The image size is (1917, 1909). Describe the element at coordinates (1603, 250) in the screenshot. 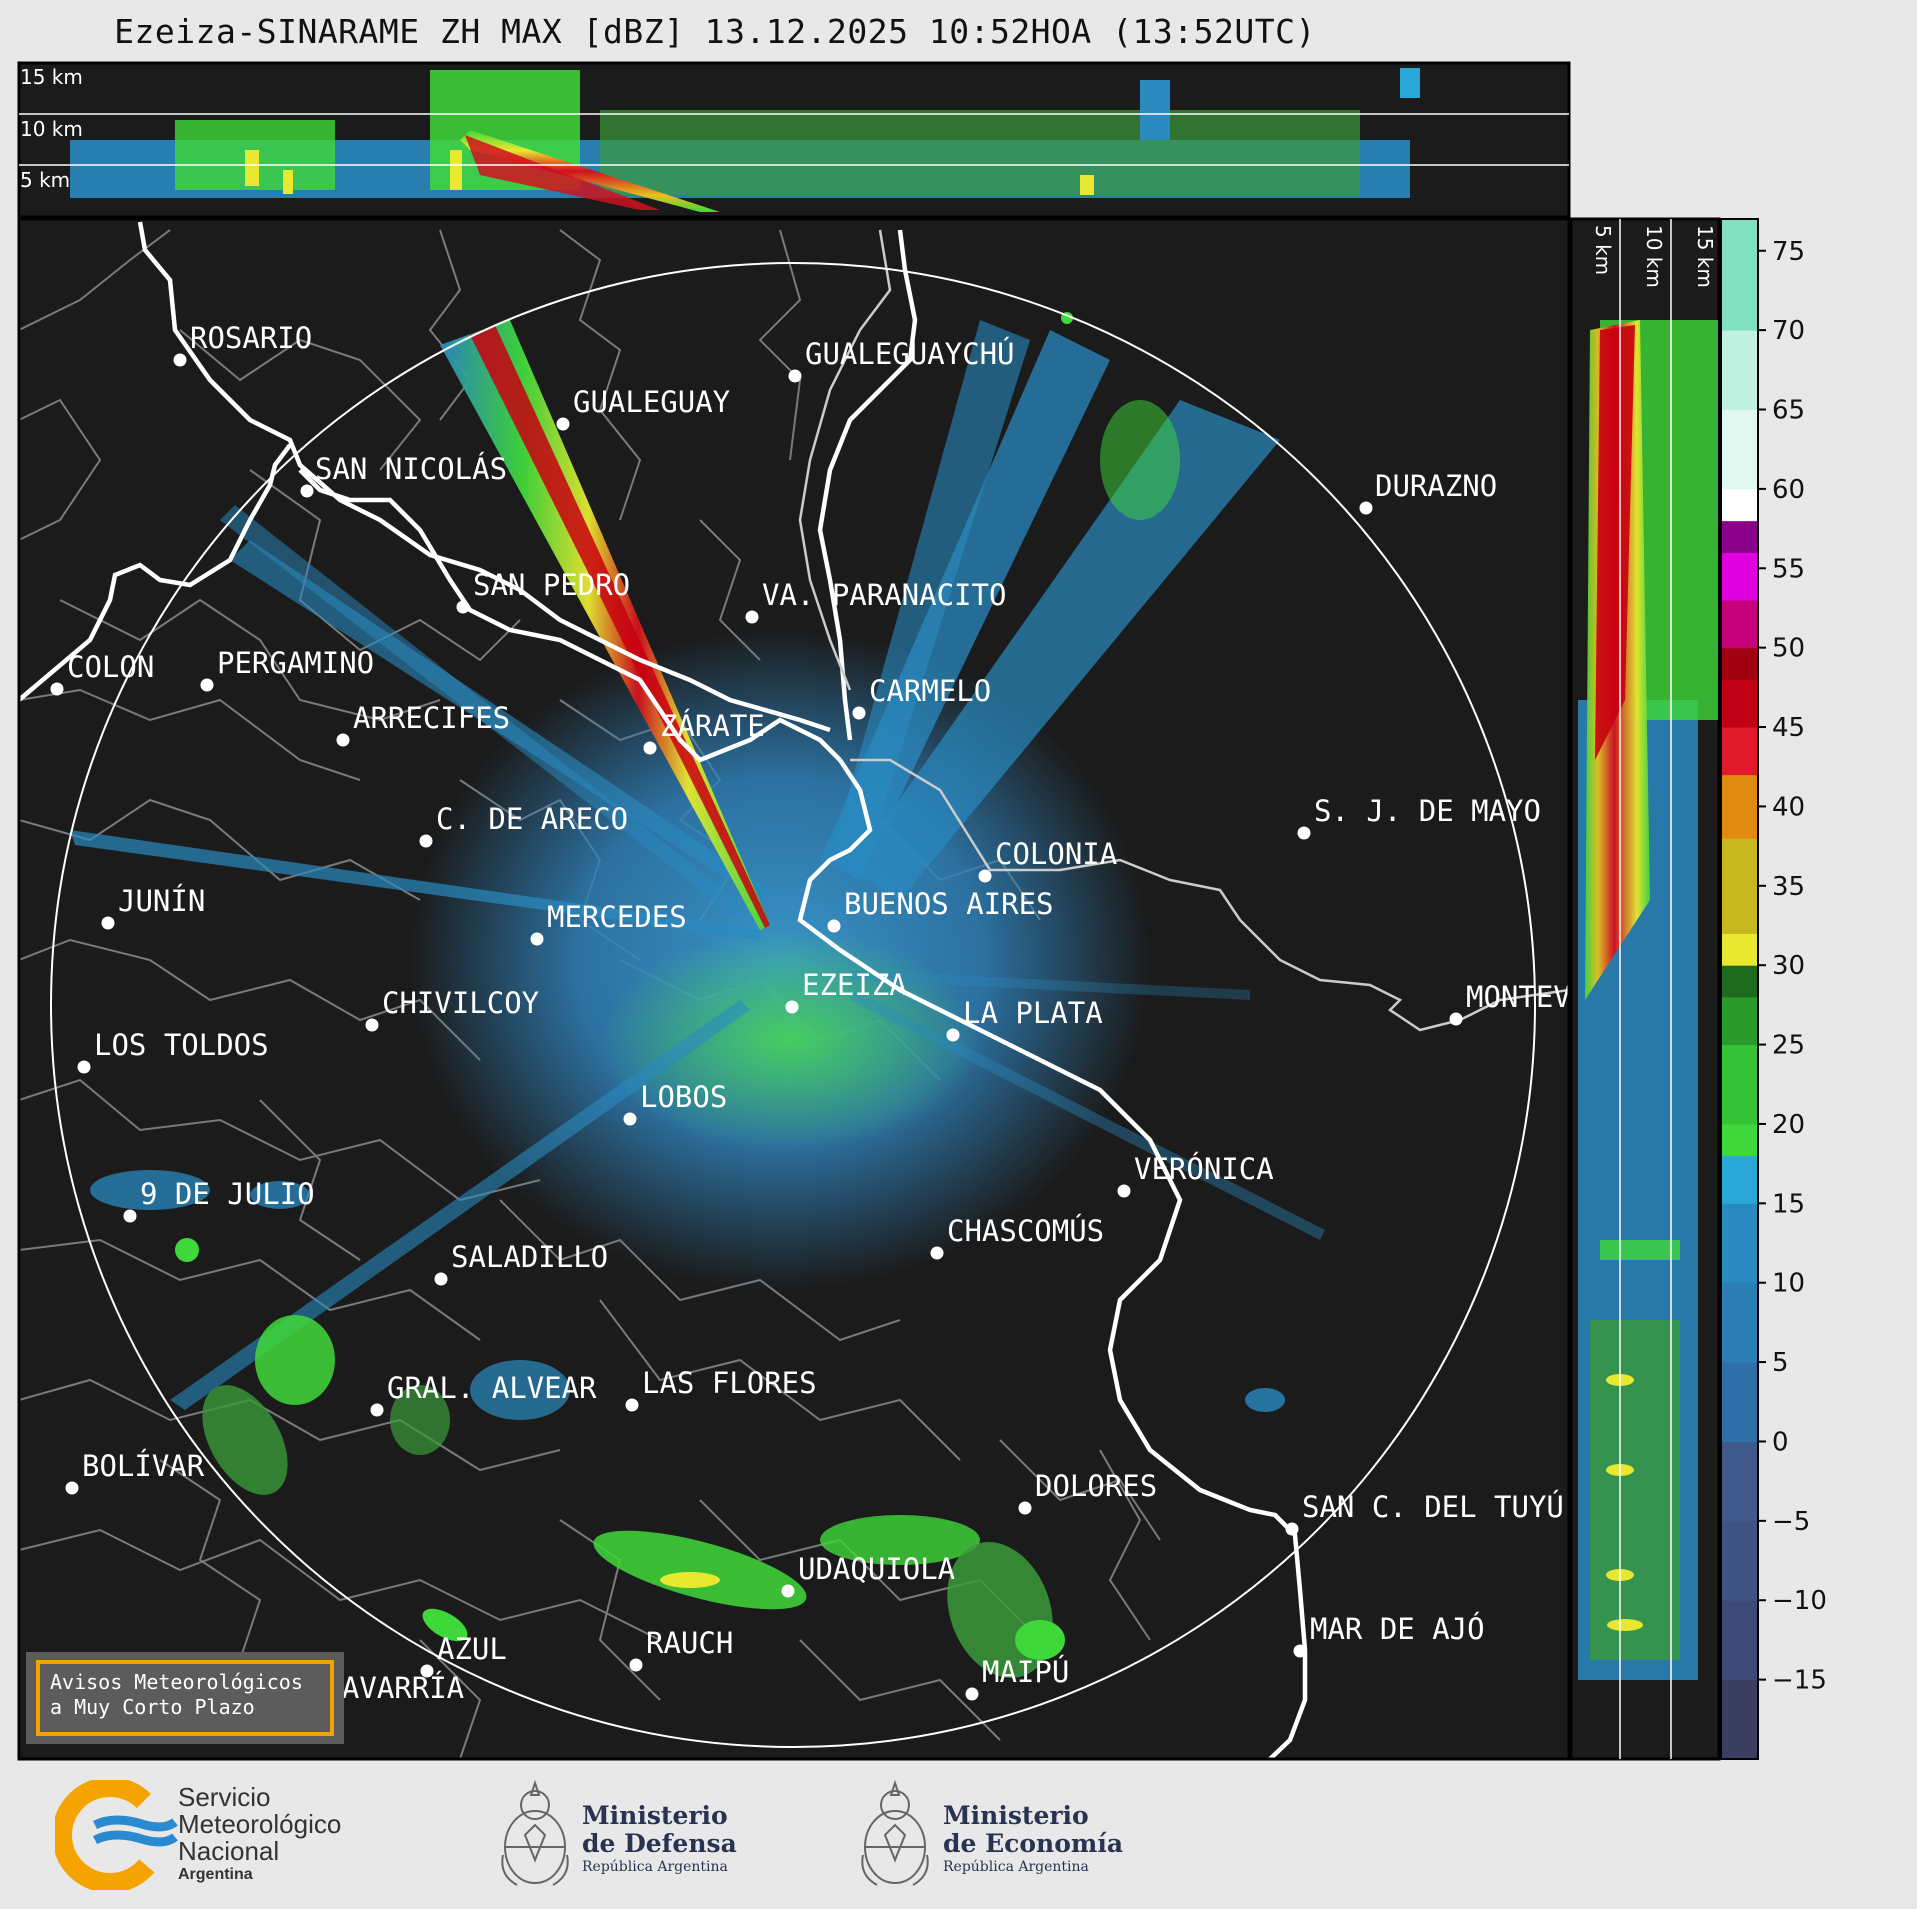

I see `side-height-label-5: 5 km` at that location.